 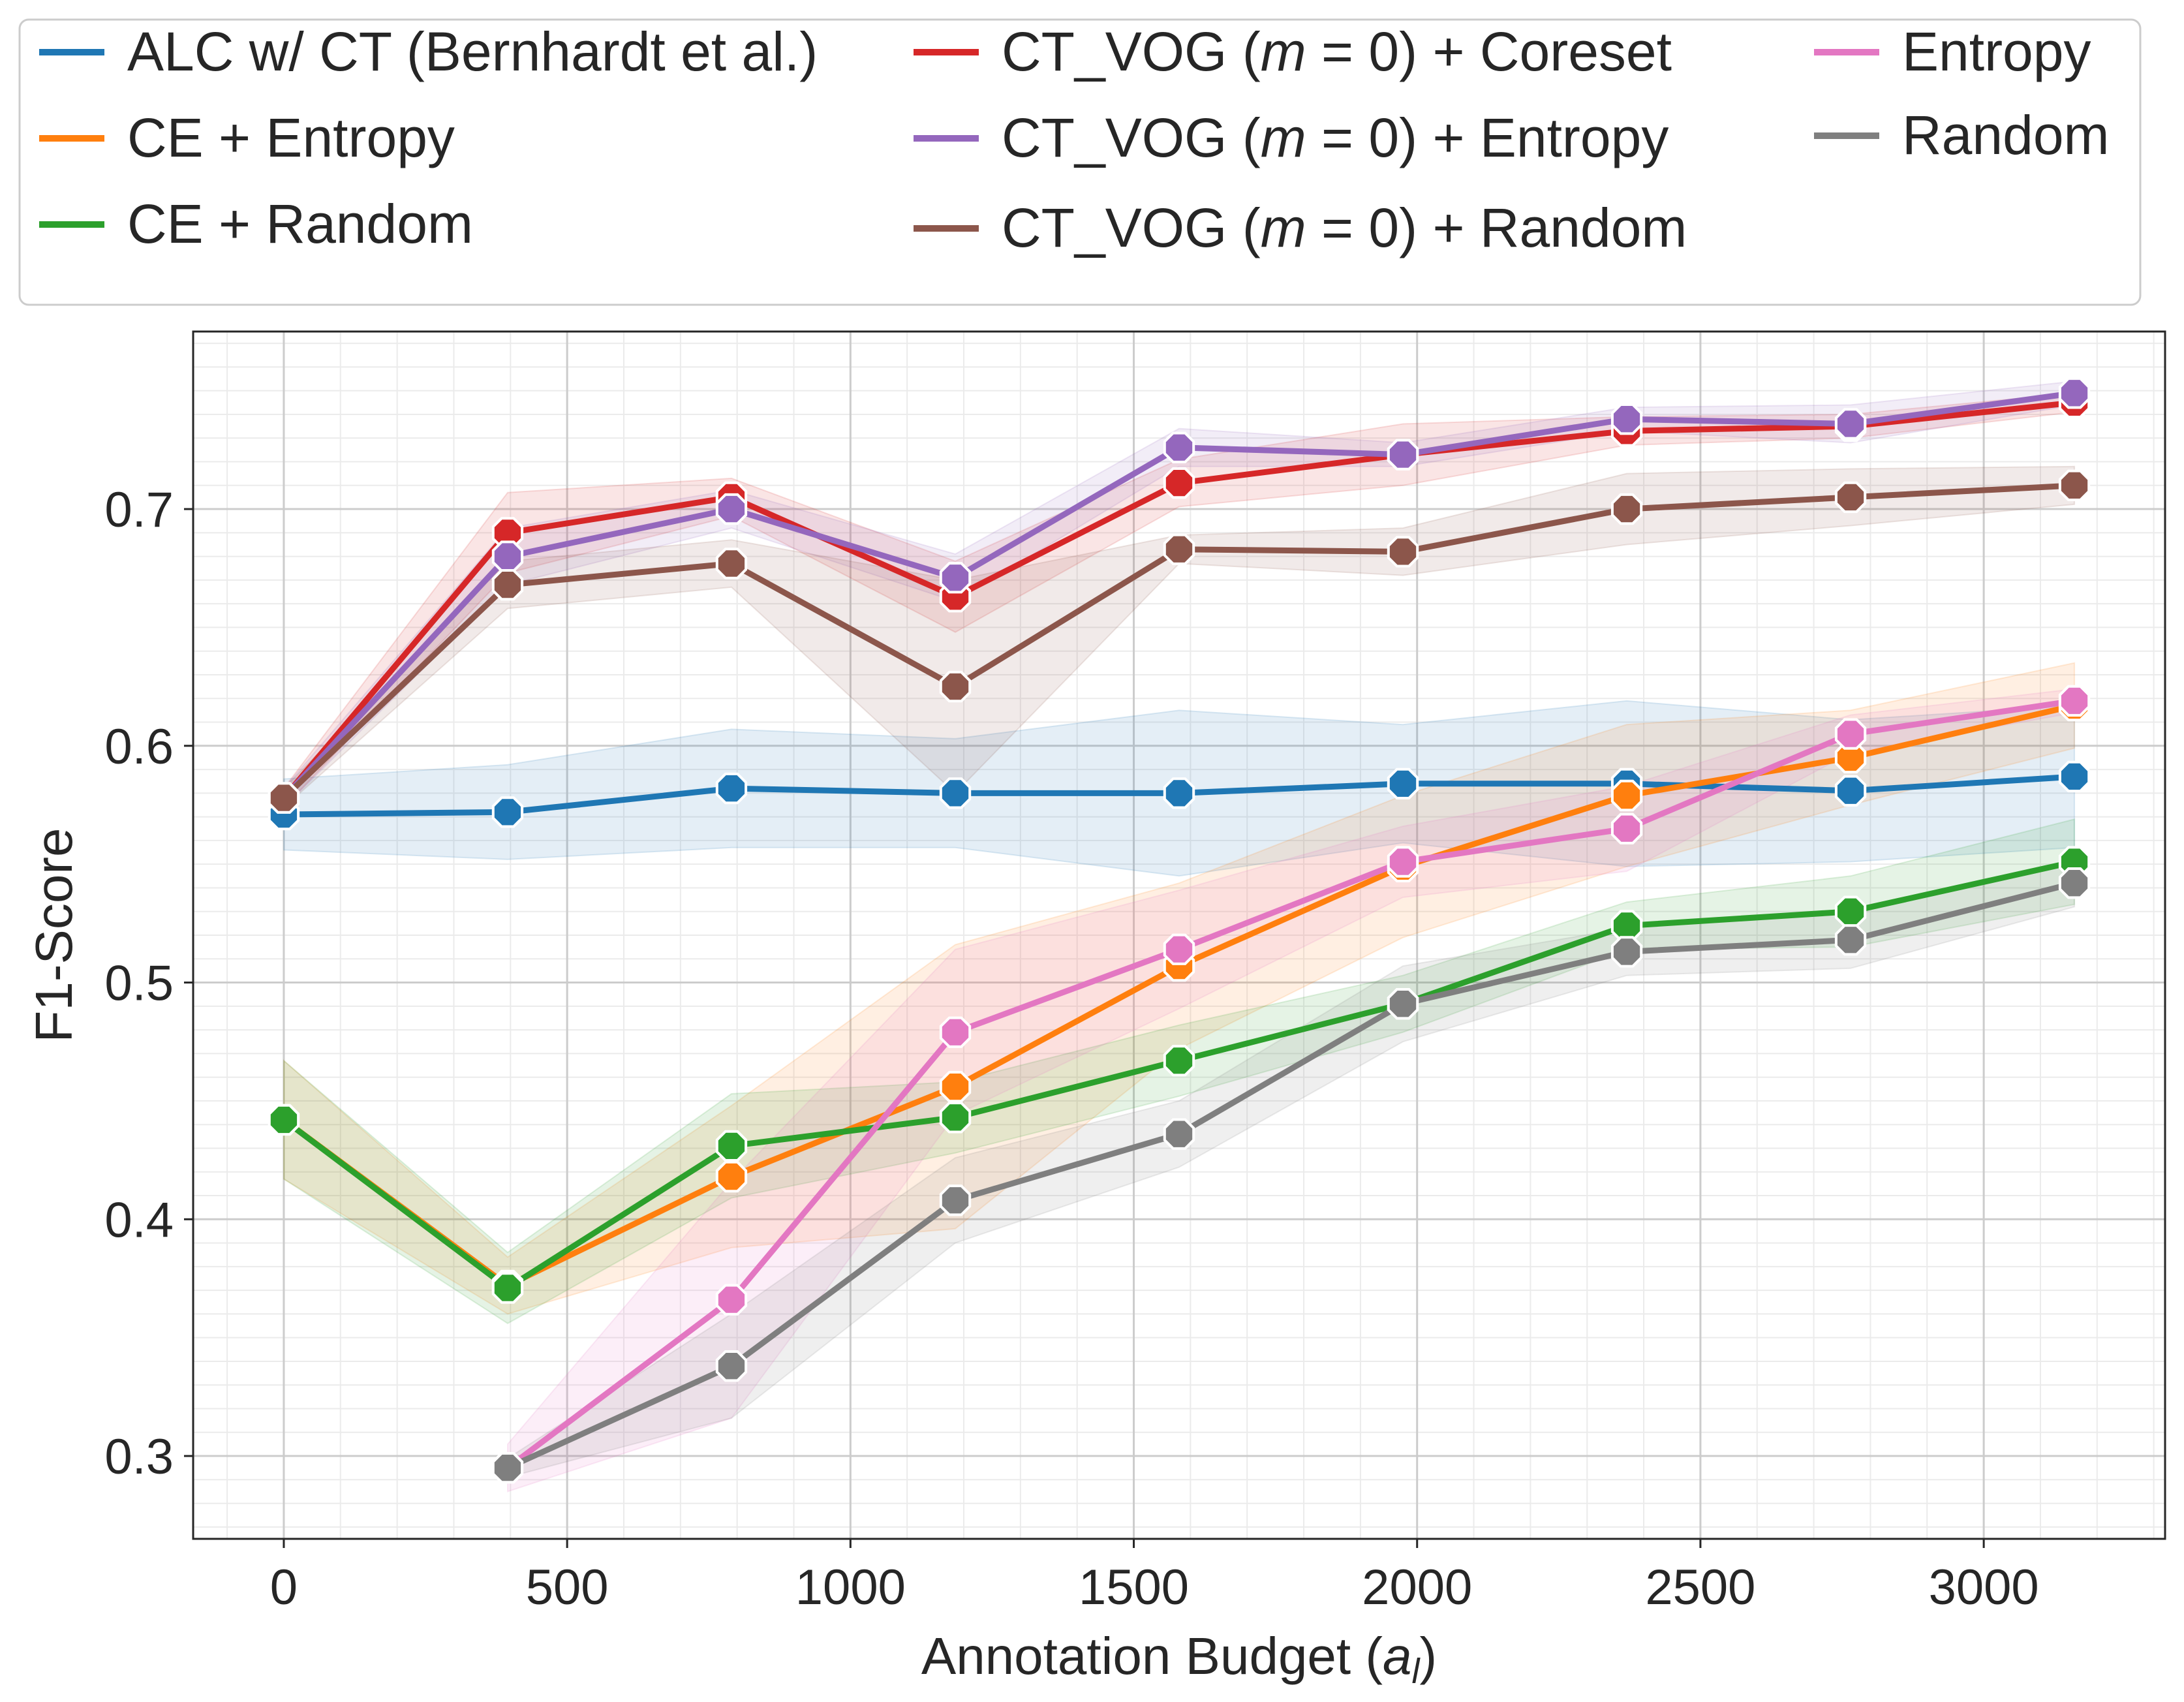 I want to click on x-tick-label: 1500, so click(x=1134, y=1587).